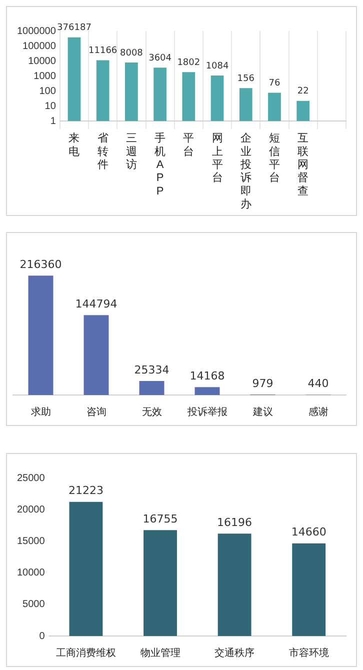  Describe the element at coordinates (131, 152) in the screenshot. I see `x-tick-label: 三週访` at that location.